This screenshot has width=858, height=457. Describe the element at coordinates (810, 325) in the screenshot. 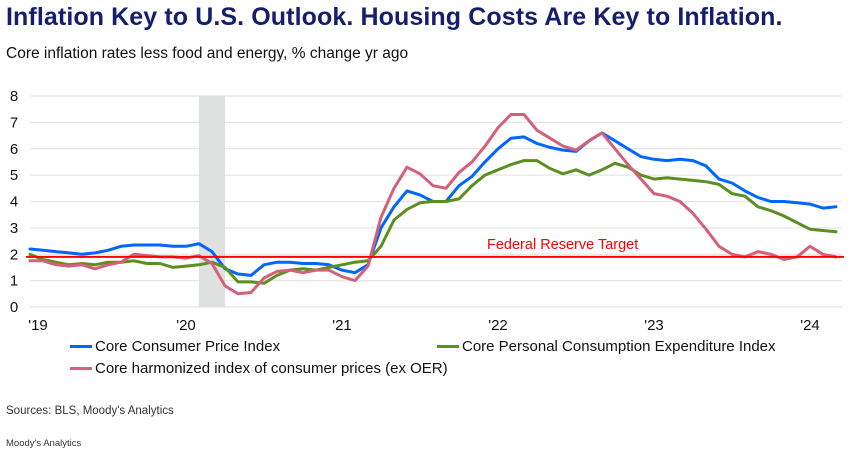

I see `x-tick-label: '24` at that location.